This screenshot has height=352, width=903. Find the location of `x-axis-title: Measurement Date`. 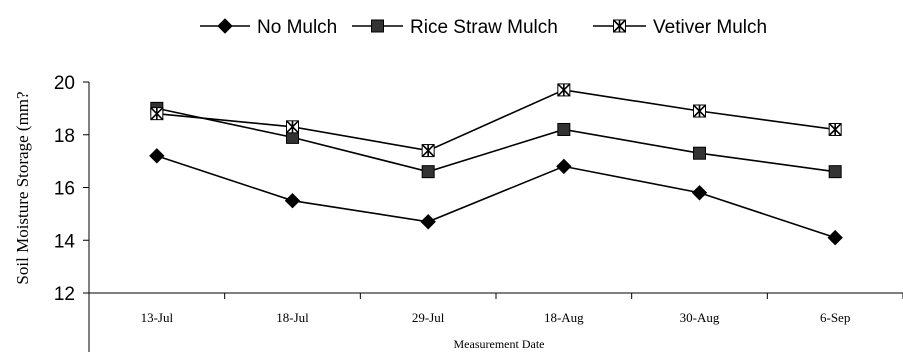

x-axis-title: Measurement Date is located at coordinates (499, 344).